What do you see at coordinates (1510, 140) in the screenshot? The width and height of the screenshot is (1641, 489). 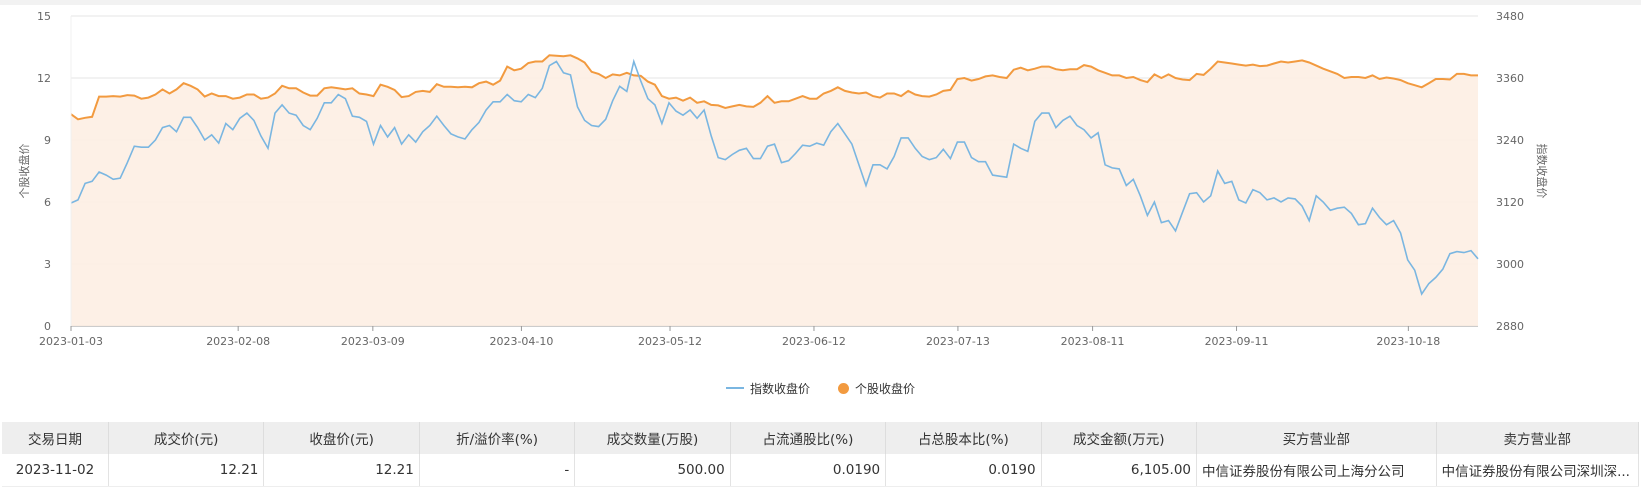 I see `y-right-tick-label: 3240` at bounding box center [1510, 140].